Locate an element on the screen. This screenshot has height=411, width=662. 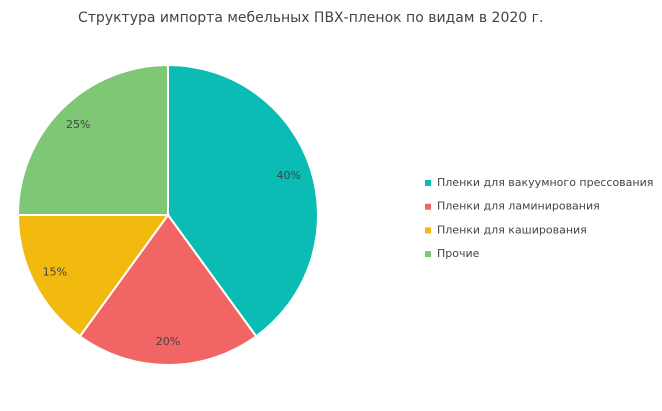
slice-label: 15% is located at coordinates (55, 272).